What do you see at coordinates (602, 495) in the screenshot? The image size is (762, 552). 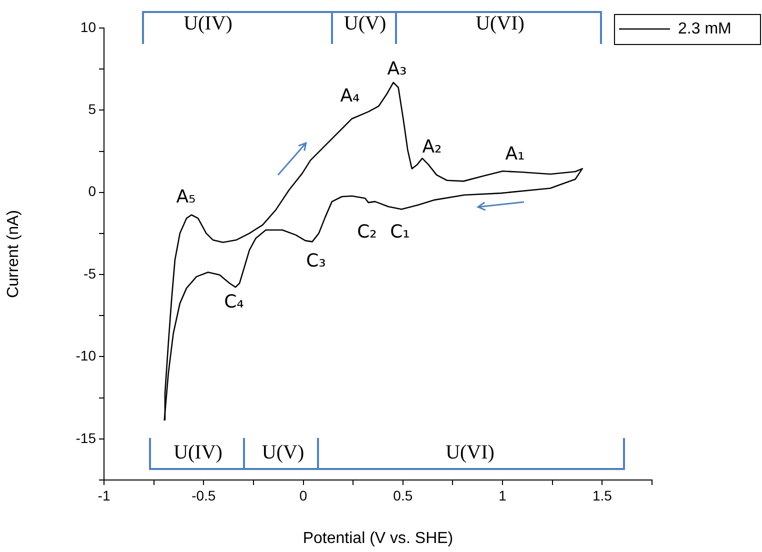 I see `x-tick-label: 1.5` at bounding box center [602, 495].